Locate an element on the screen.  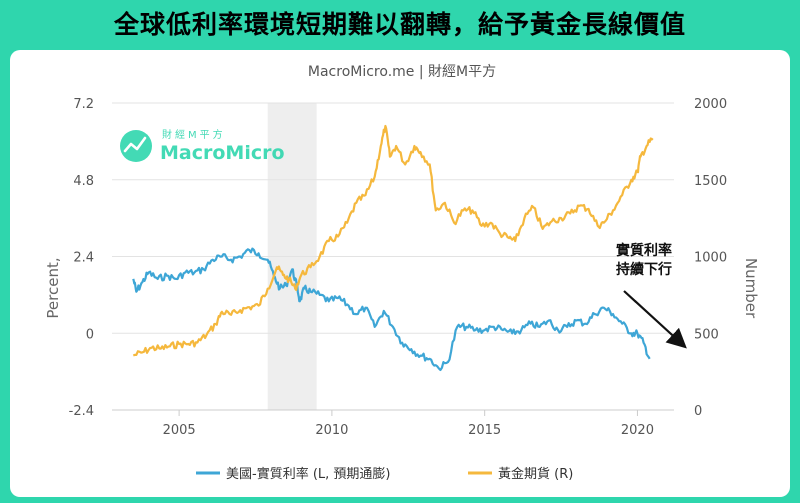
x-tick-label: 2005 is located at coordinates (179, 430).